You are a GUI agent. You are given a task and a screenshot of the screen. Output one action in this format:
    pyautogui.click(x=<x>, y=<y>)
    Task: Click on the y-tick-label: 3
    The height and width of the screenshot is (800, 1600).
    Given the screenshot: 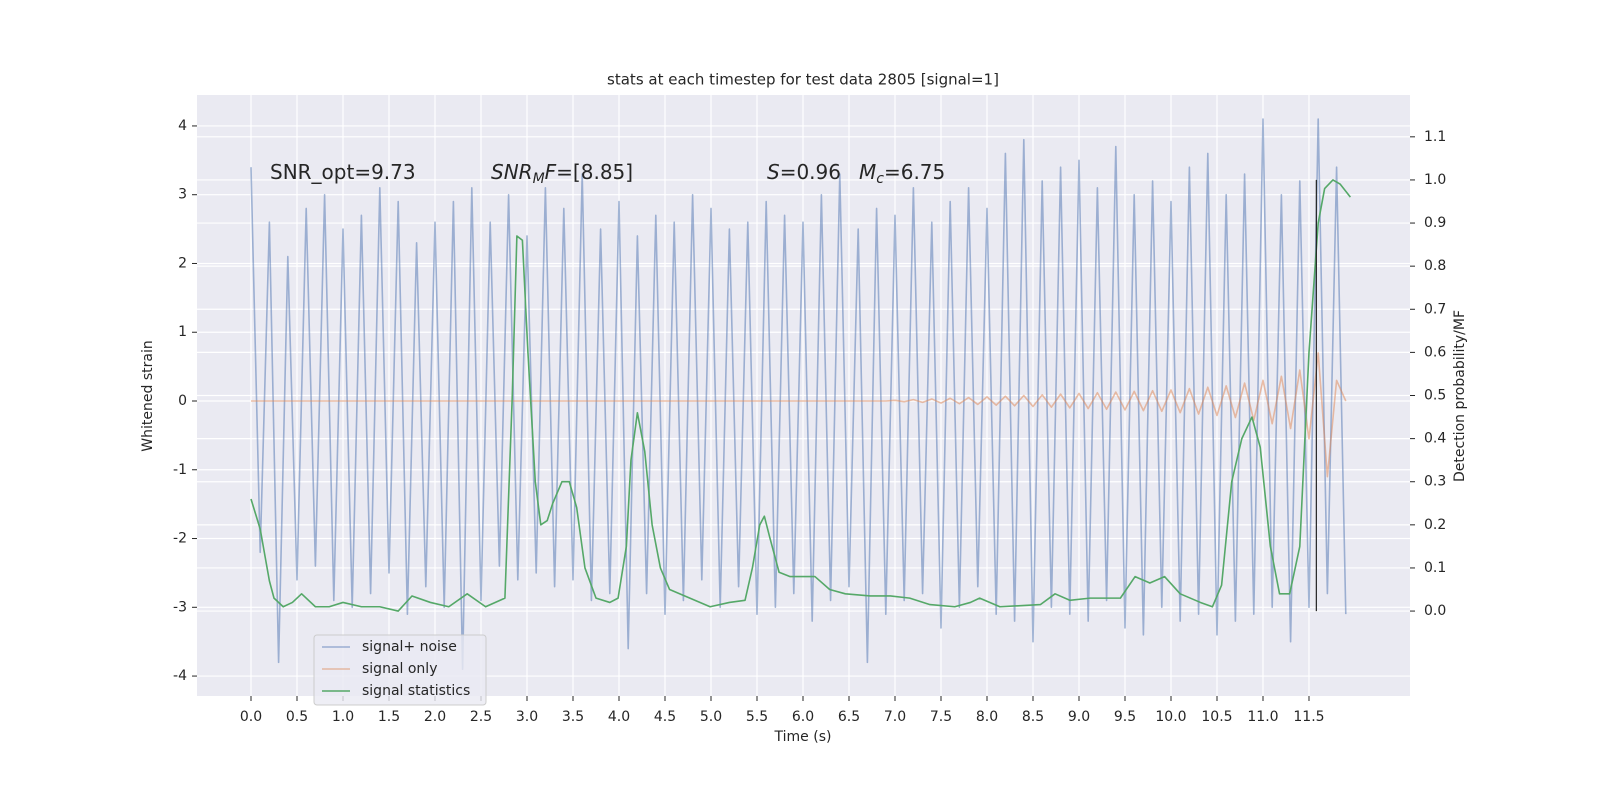 What is the action you would take?
    pyautogui.click(x=182, y=195)
    